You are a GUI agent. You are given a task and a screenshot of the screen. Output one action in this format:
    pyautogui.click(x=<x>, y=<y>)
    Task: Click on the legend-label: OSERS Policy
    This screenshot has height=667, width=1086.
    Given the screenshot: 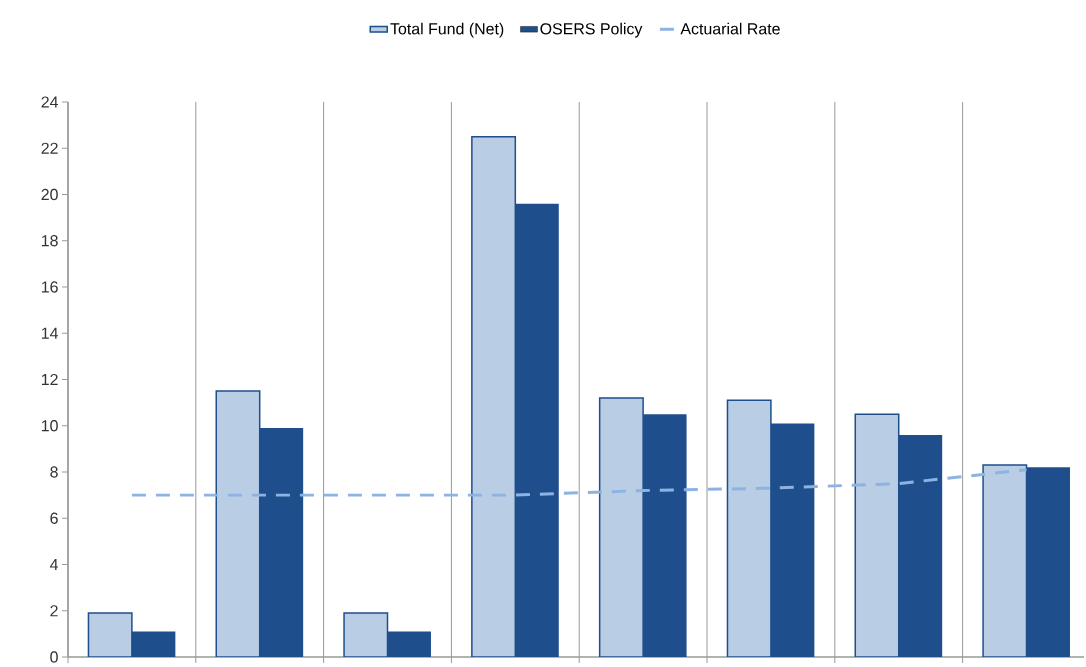 What is the action you would take?
    pyautogui.click(x=591, y=30)
    